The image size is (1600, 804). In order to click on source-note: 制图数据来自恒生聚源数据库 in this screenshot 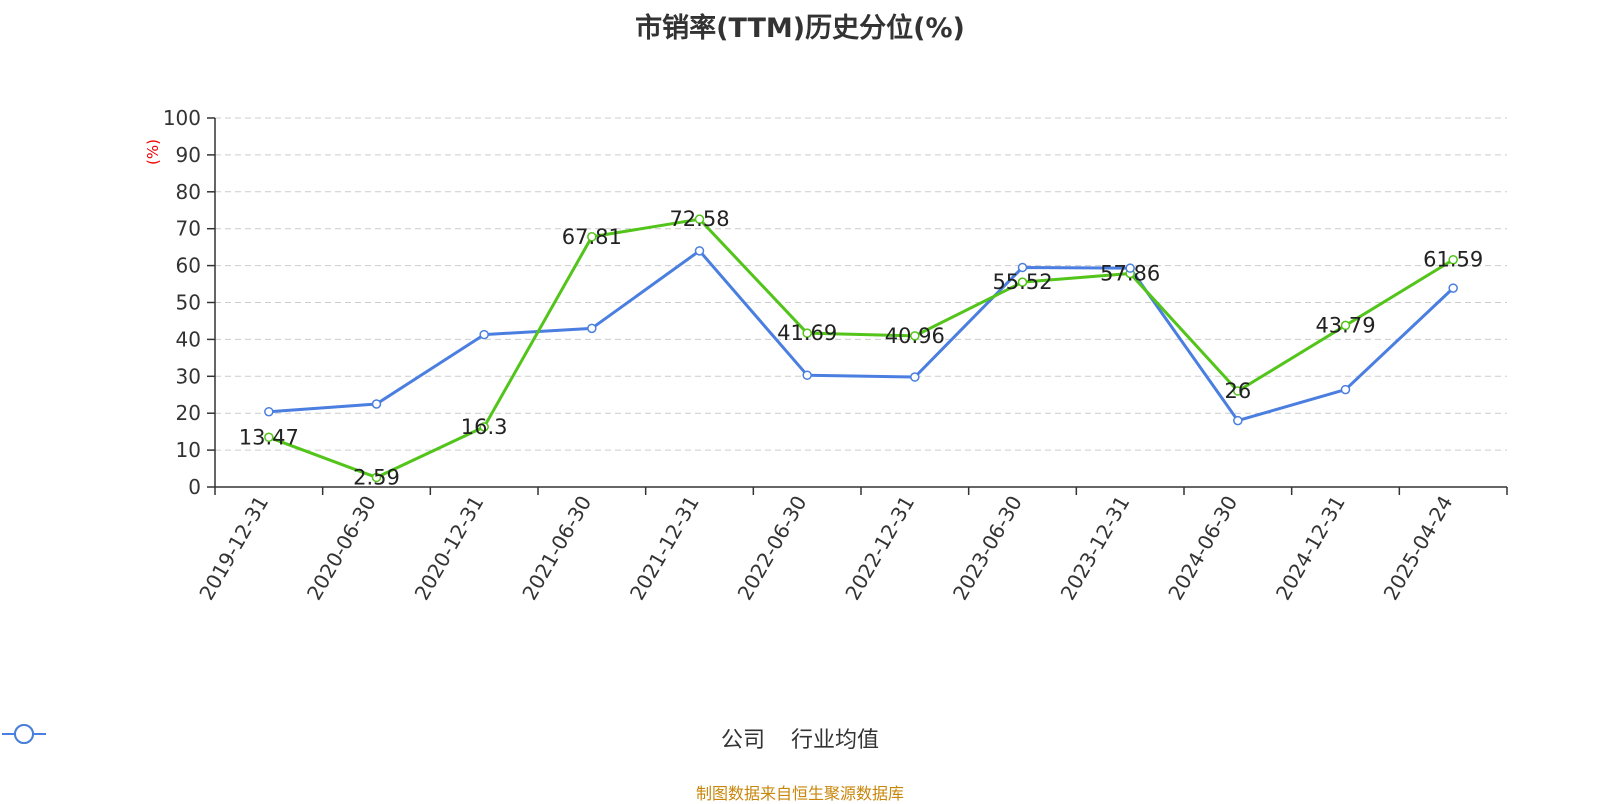, I will do `click(799, 793)`.